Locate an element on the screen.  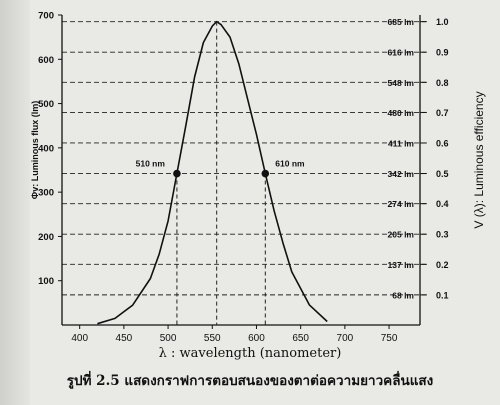
right-efficiency-tick-label: 0.2 is located at coordinates (442, 265).